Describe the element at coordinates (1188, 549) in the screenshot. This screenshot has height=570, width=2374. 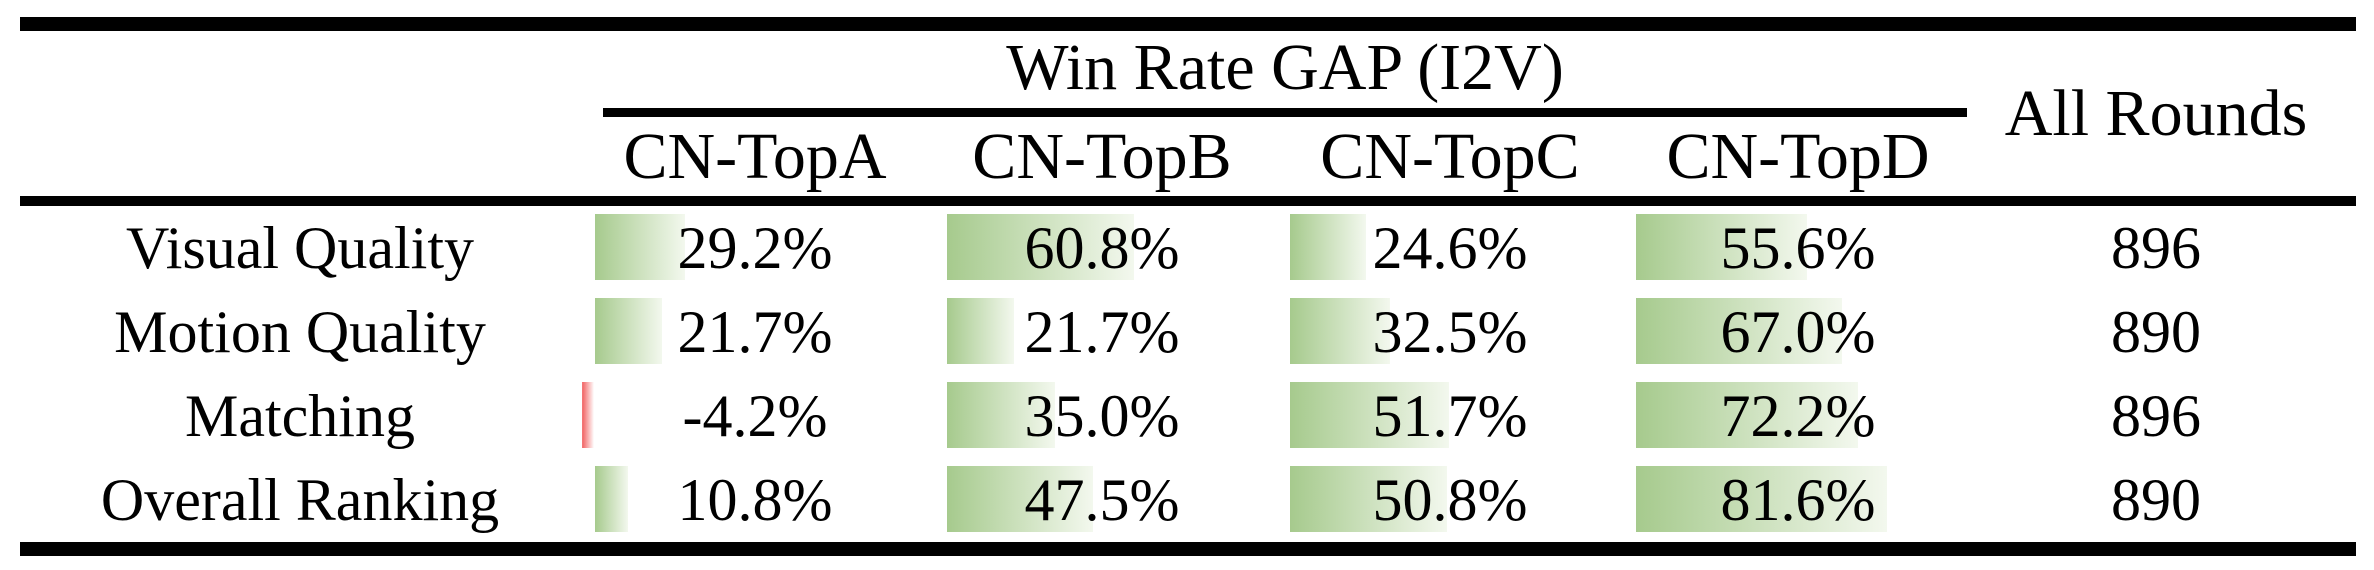
I see `bottom-rule` at that location.